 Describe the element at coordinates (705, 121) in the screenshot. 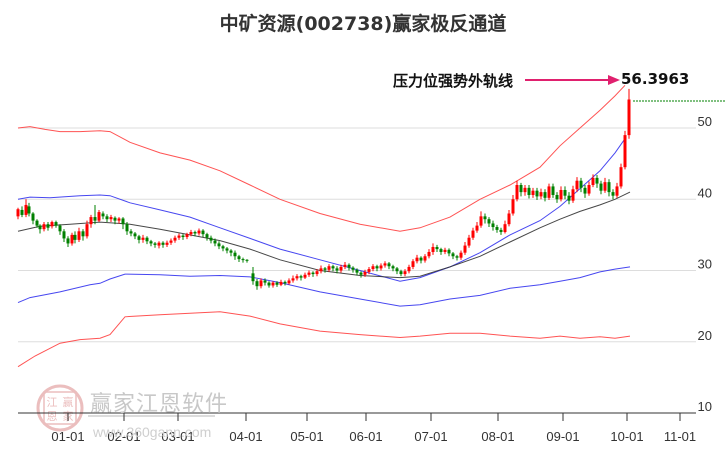

I see `svg-text: 50` at that location.